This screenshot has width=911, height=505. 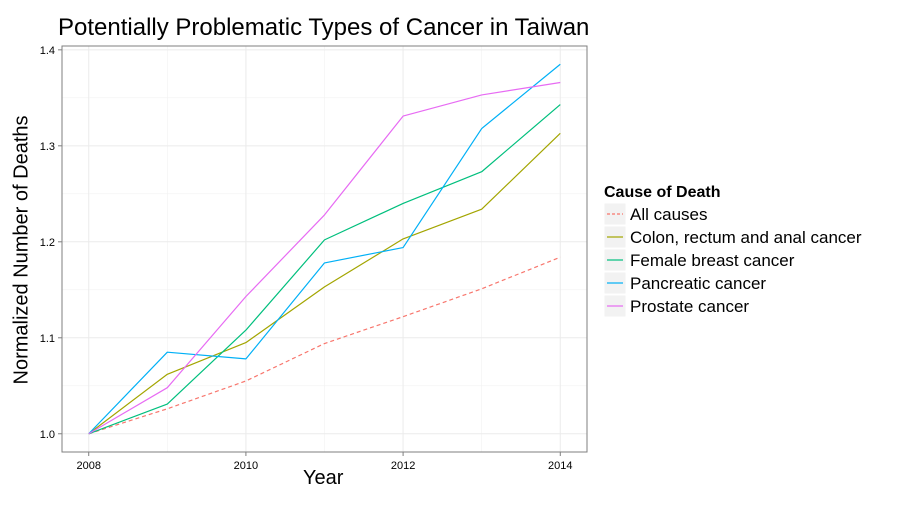 What do you see at coordinates (323, 478) in the screenshot?
I see `x-axis-title: Year` at bounding box center [323, 478].